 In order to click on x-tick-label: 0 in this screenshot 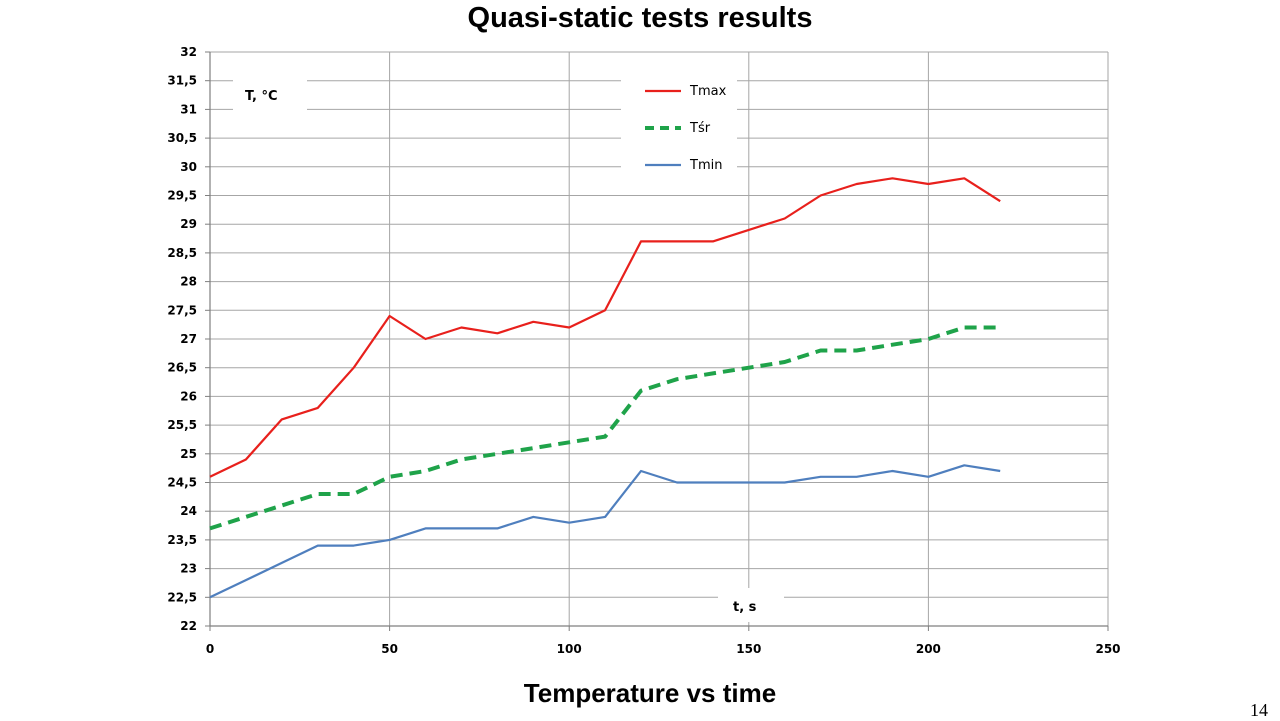, I will do `click(210, 649)`.